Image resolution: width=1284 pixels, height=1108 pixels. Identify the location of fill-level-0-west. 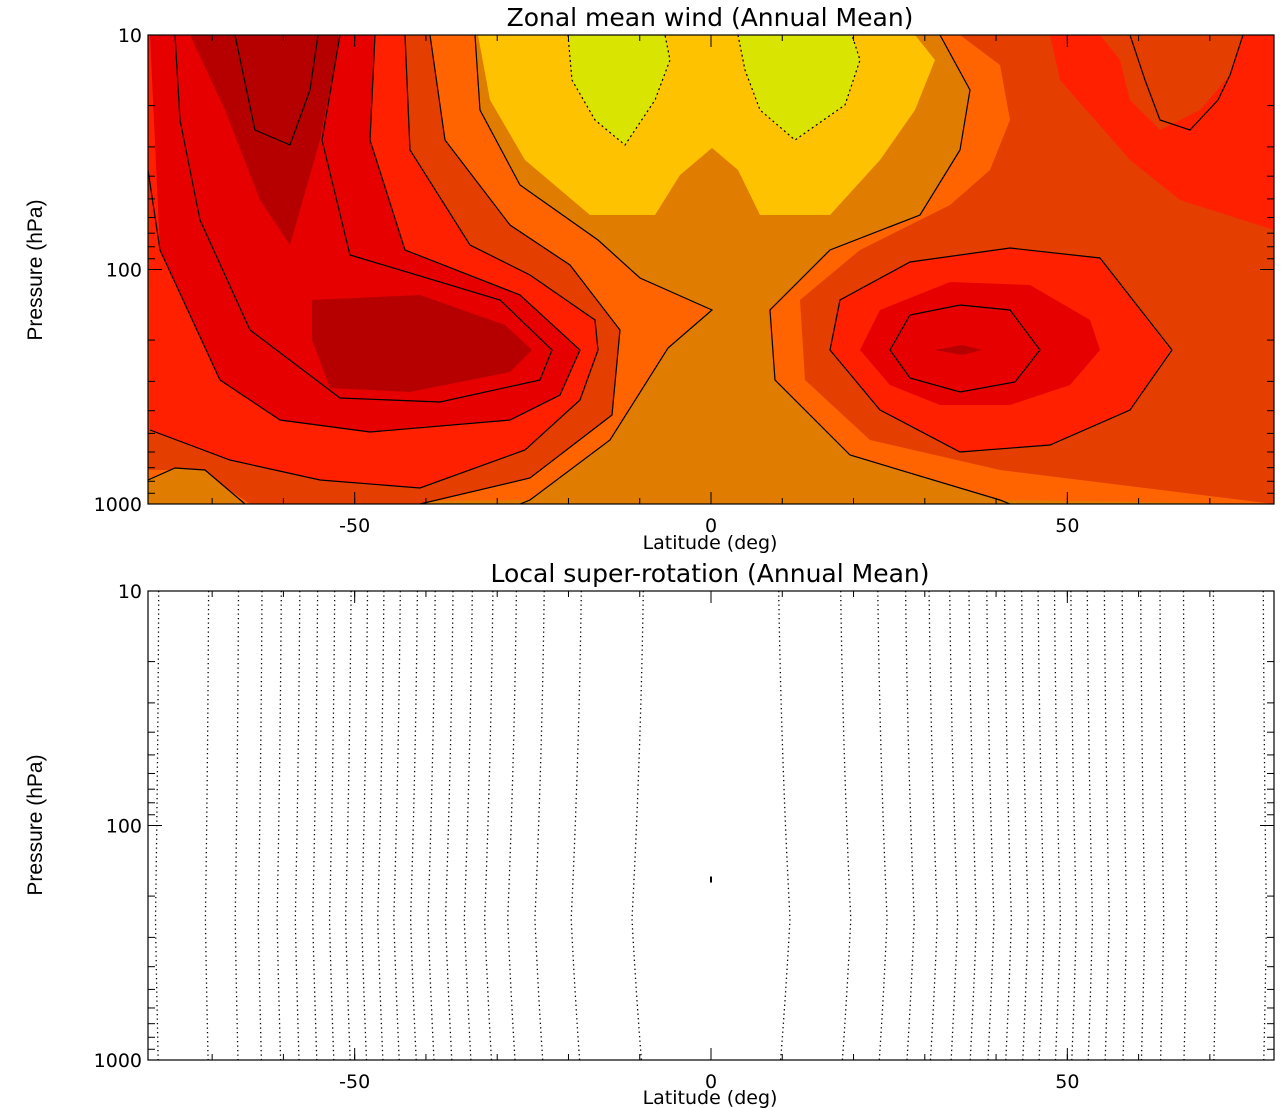
(619, 90).